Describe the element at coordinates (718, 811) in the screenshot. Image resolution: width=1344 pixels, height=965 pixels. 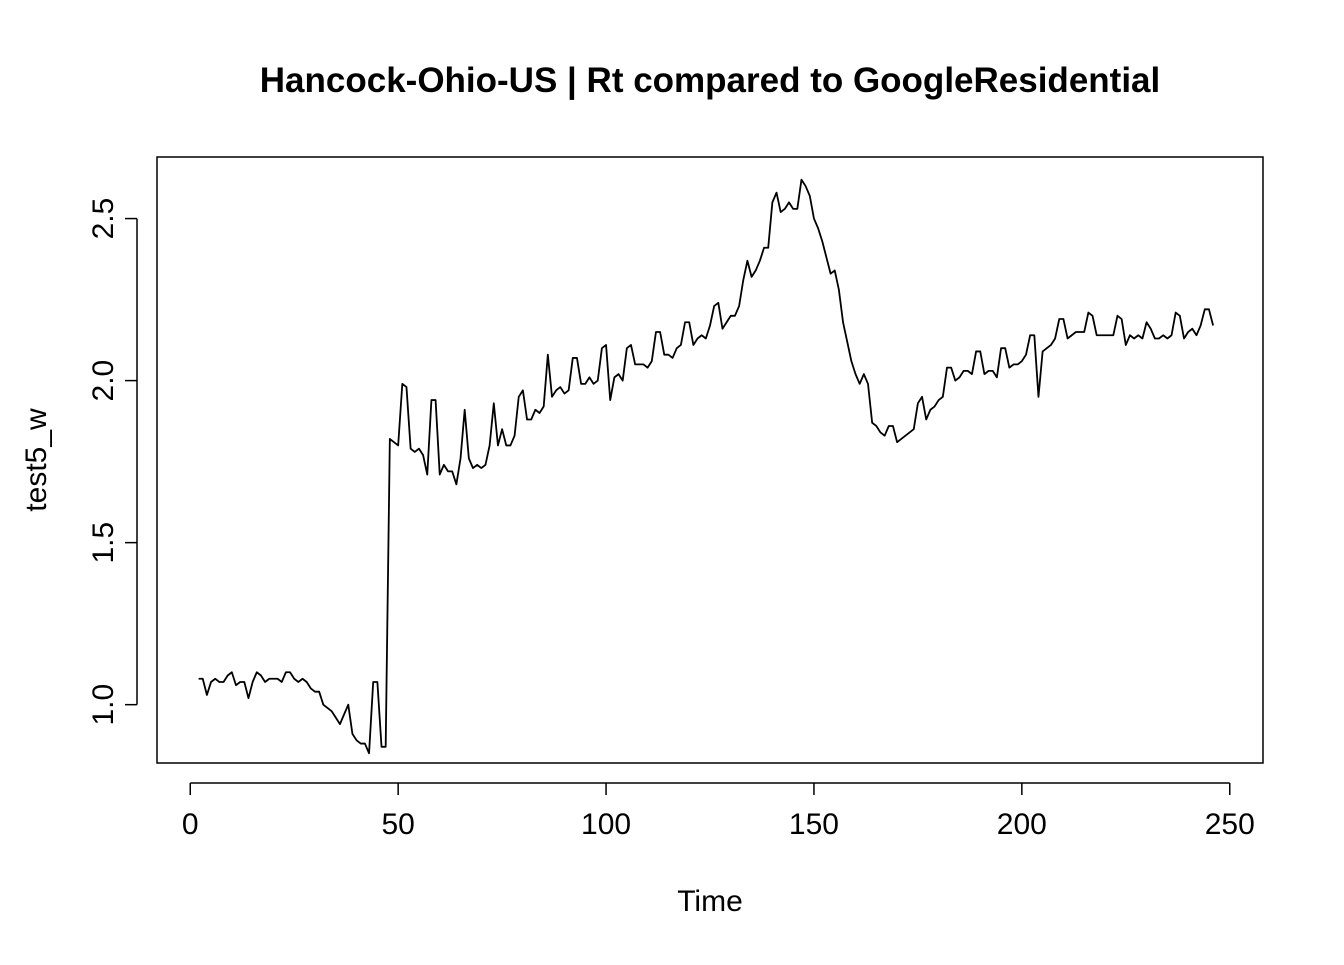
I see `x-axis: 0 50 100 150 200 250` at that location.